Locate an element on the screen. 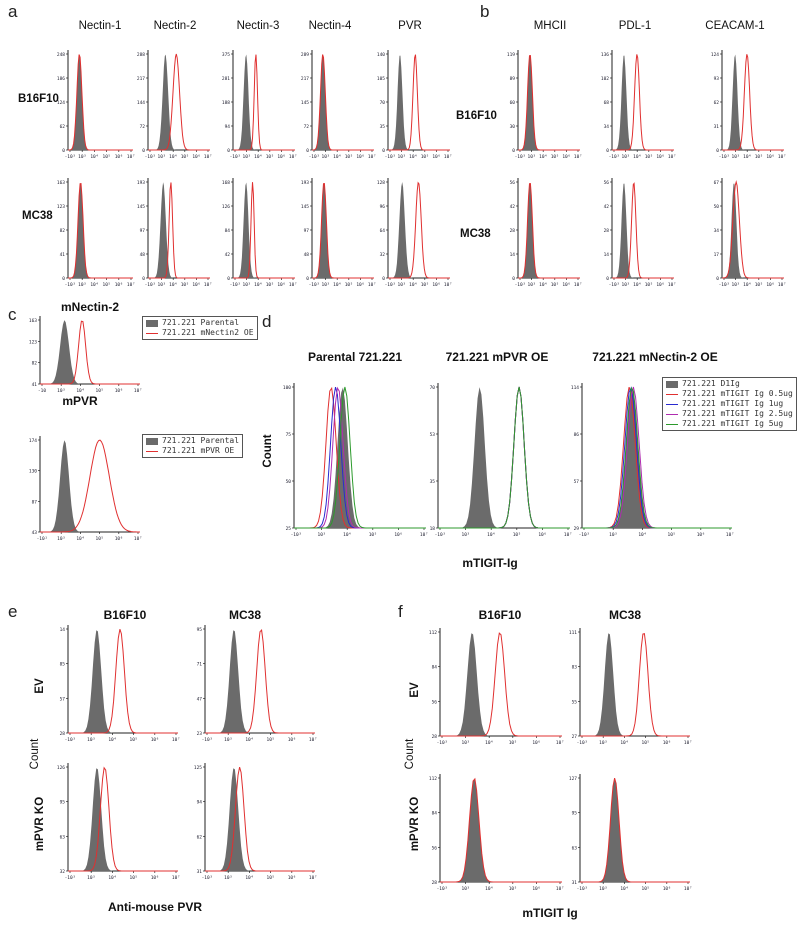  legend-label: 721.221 mTIGIT Ig 5ug is located at coordinates (733, 423).